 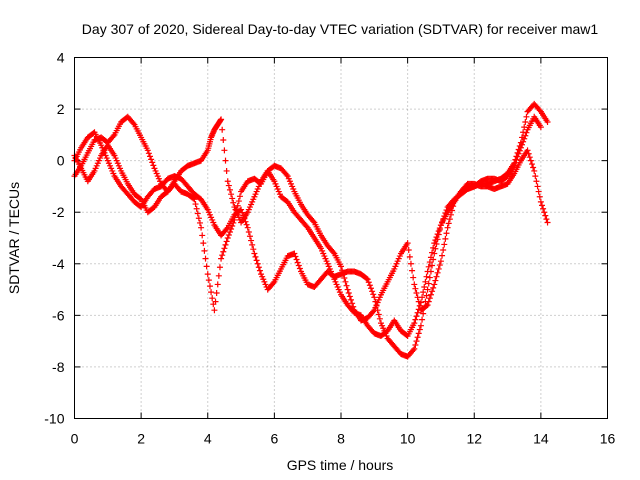 What do you see at coordinates (14, 238) in the screenshot?
I see `y-axis-label: SDTVAR / TECUs` at bounding box center [14, 238].